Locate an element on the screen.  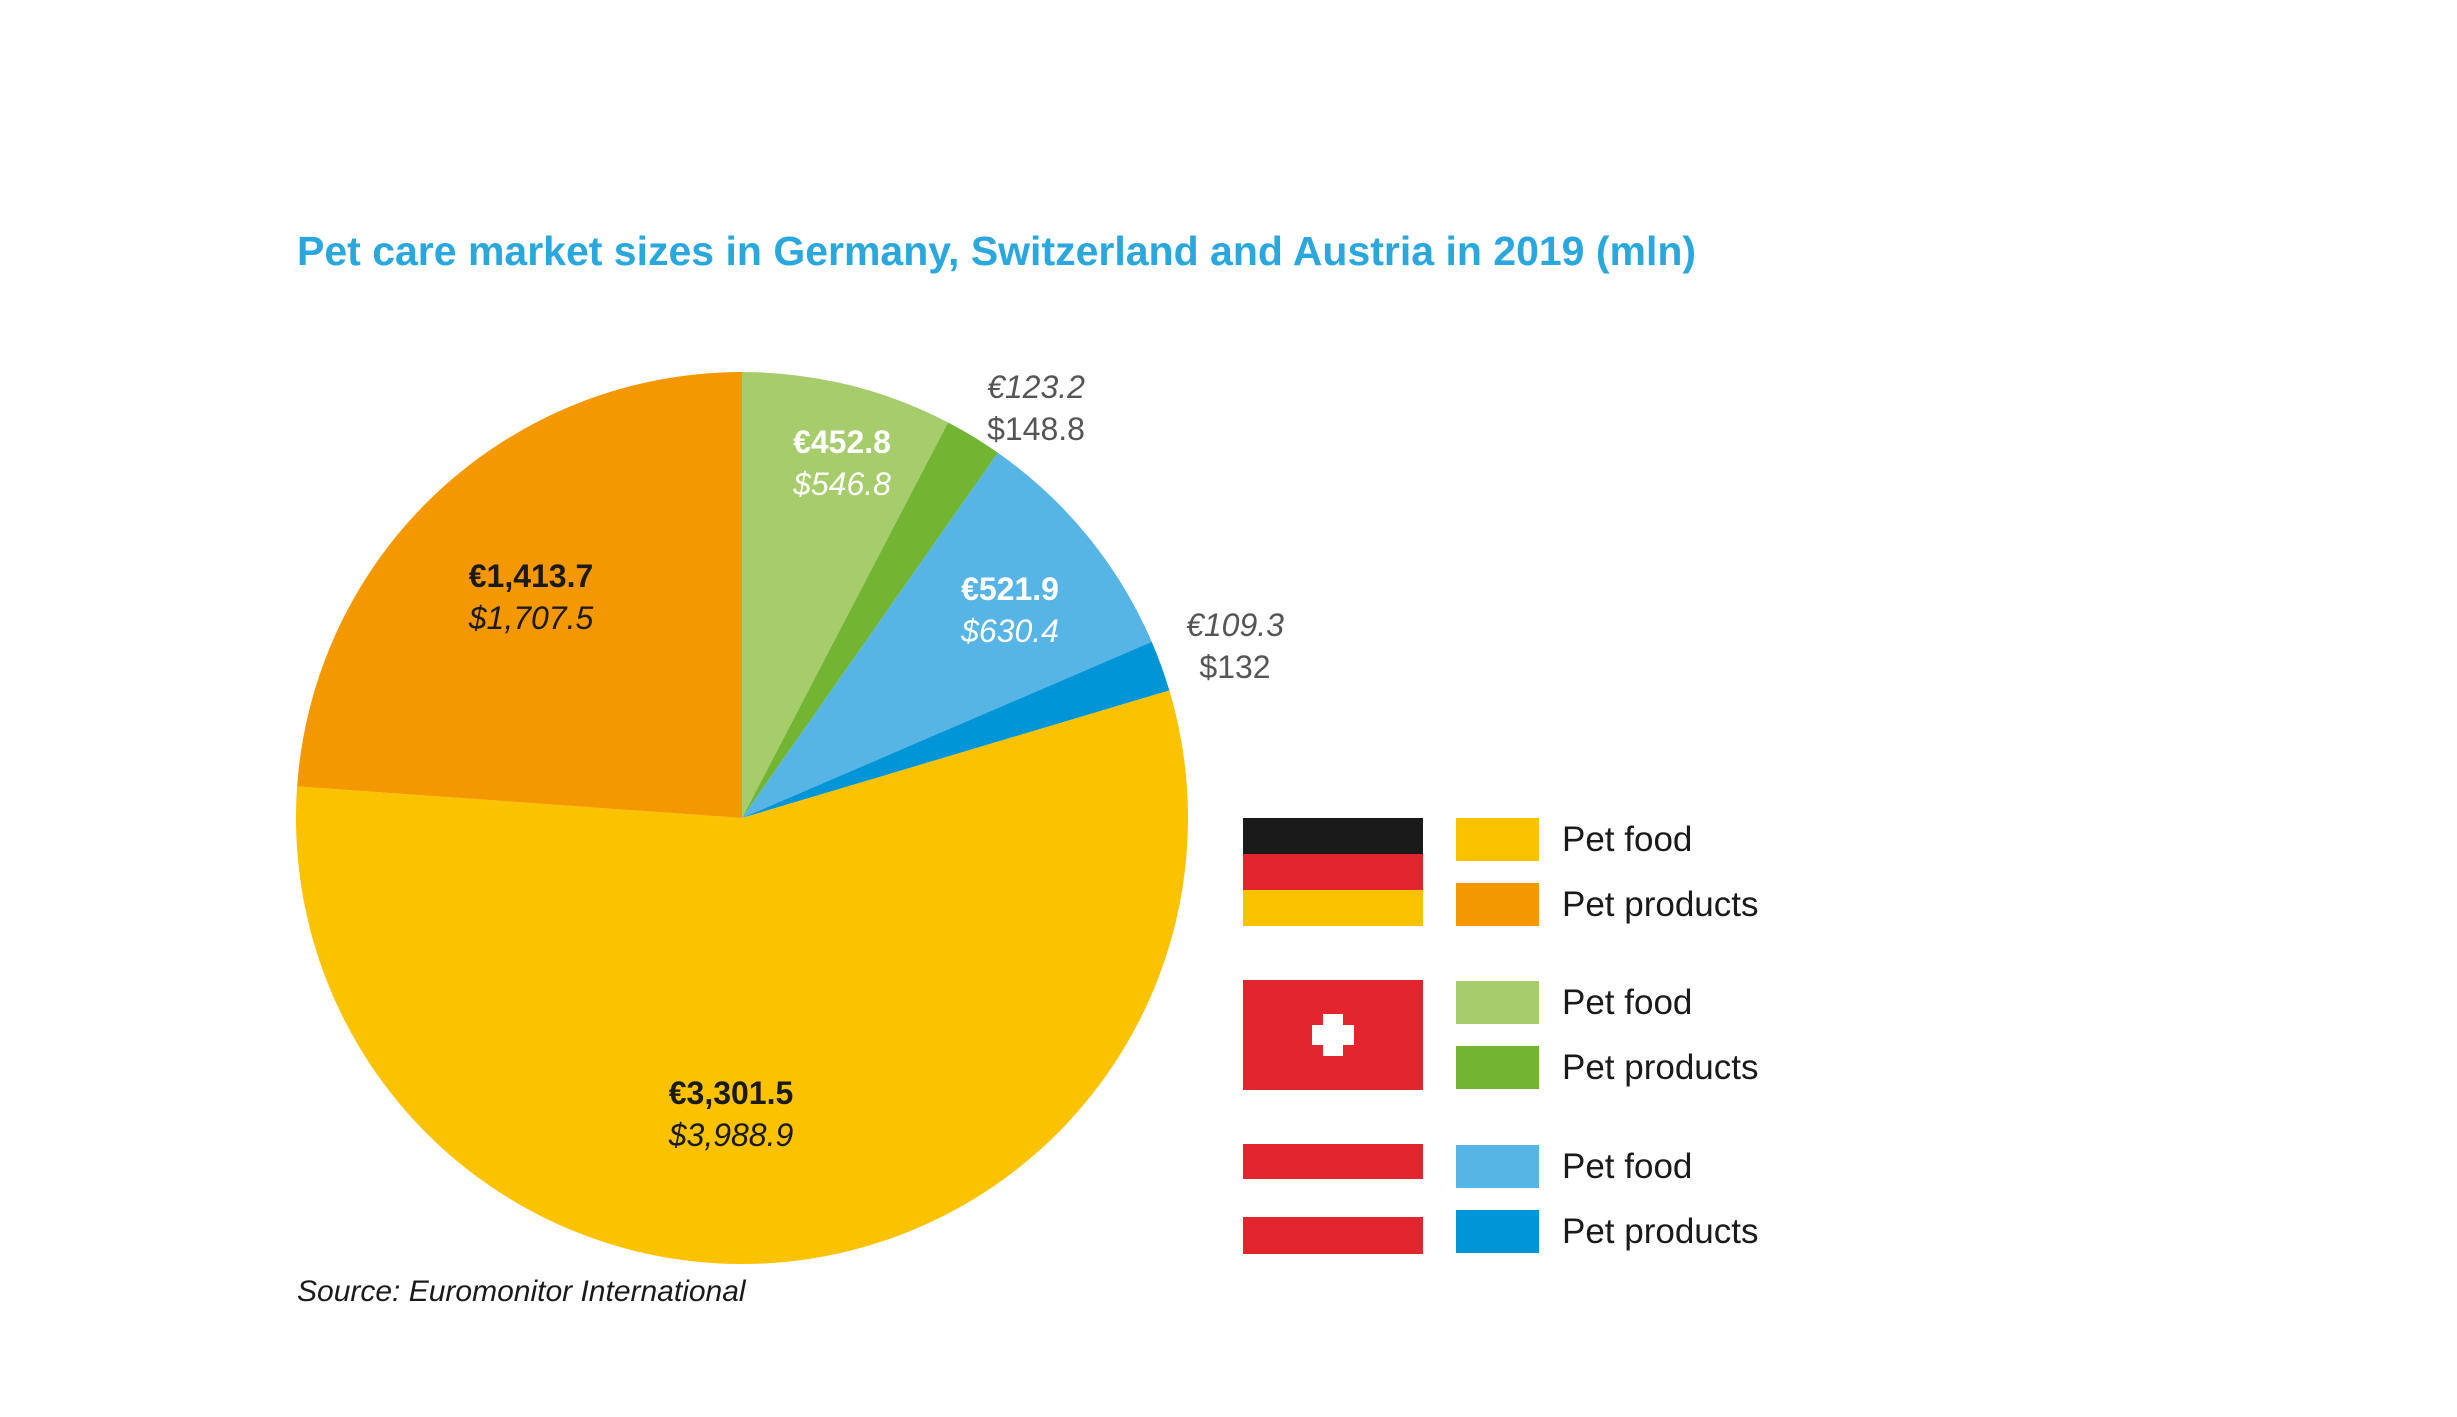
legend-swatch-germany-pet-food is located at coordinates (1497, 839).